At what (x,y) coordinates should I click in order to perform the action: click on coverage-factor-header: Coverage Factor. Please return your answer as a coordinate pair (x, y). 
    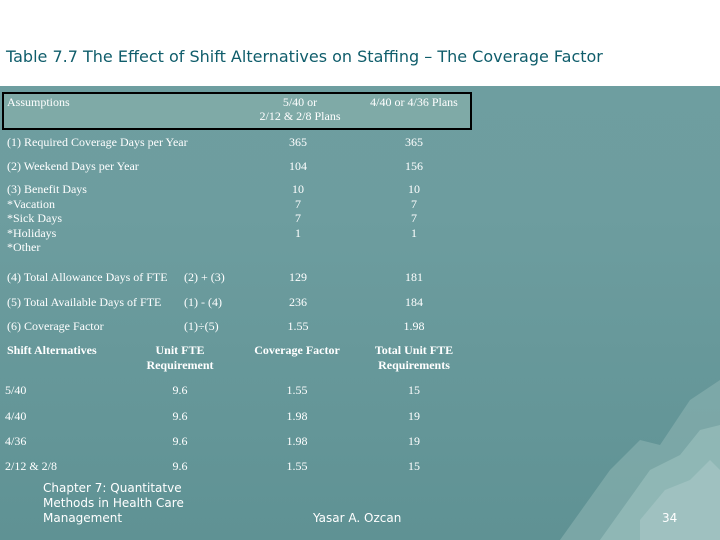
    Looking at the image, I should click on (297, 350).